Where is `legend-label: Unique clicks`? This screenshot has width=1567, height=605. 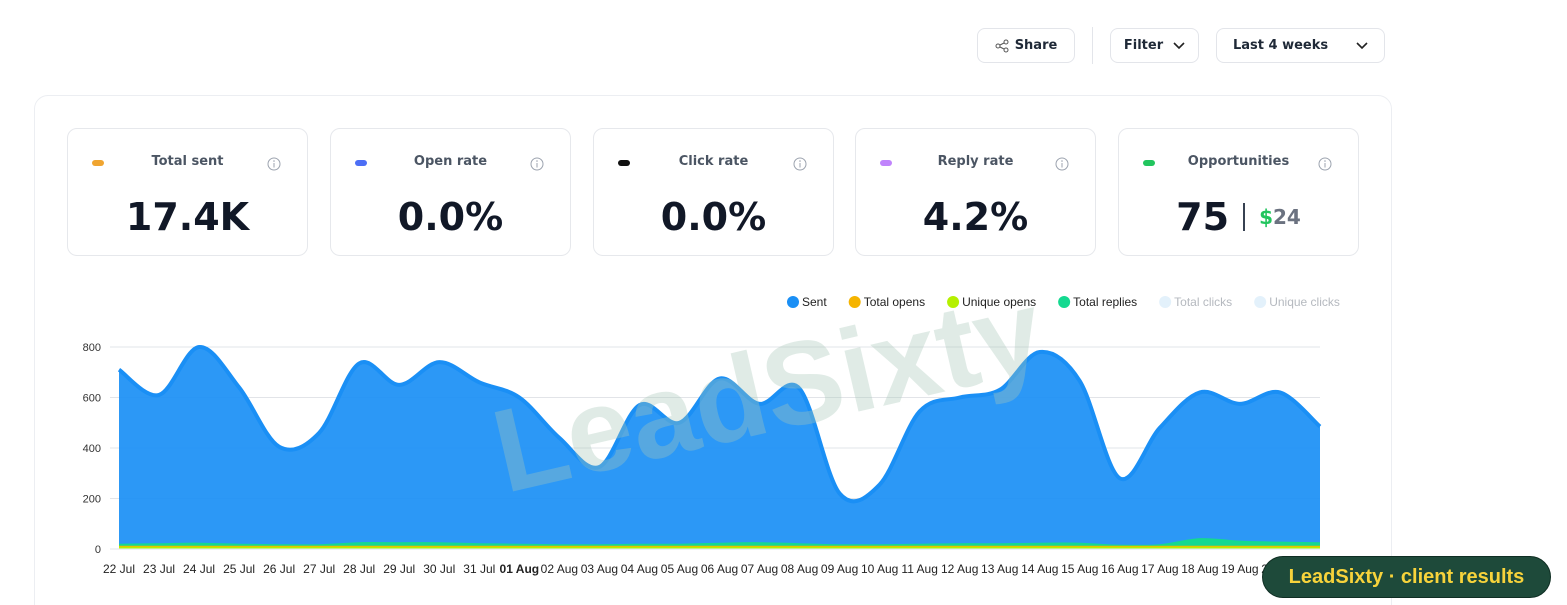
legend-label: Unique clicks is located at coordinates (1304, 302).